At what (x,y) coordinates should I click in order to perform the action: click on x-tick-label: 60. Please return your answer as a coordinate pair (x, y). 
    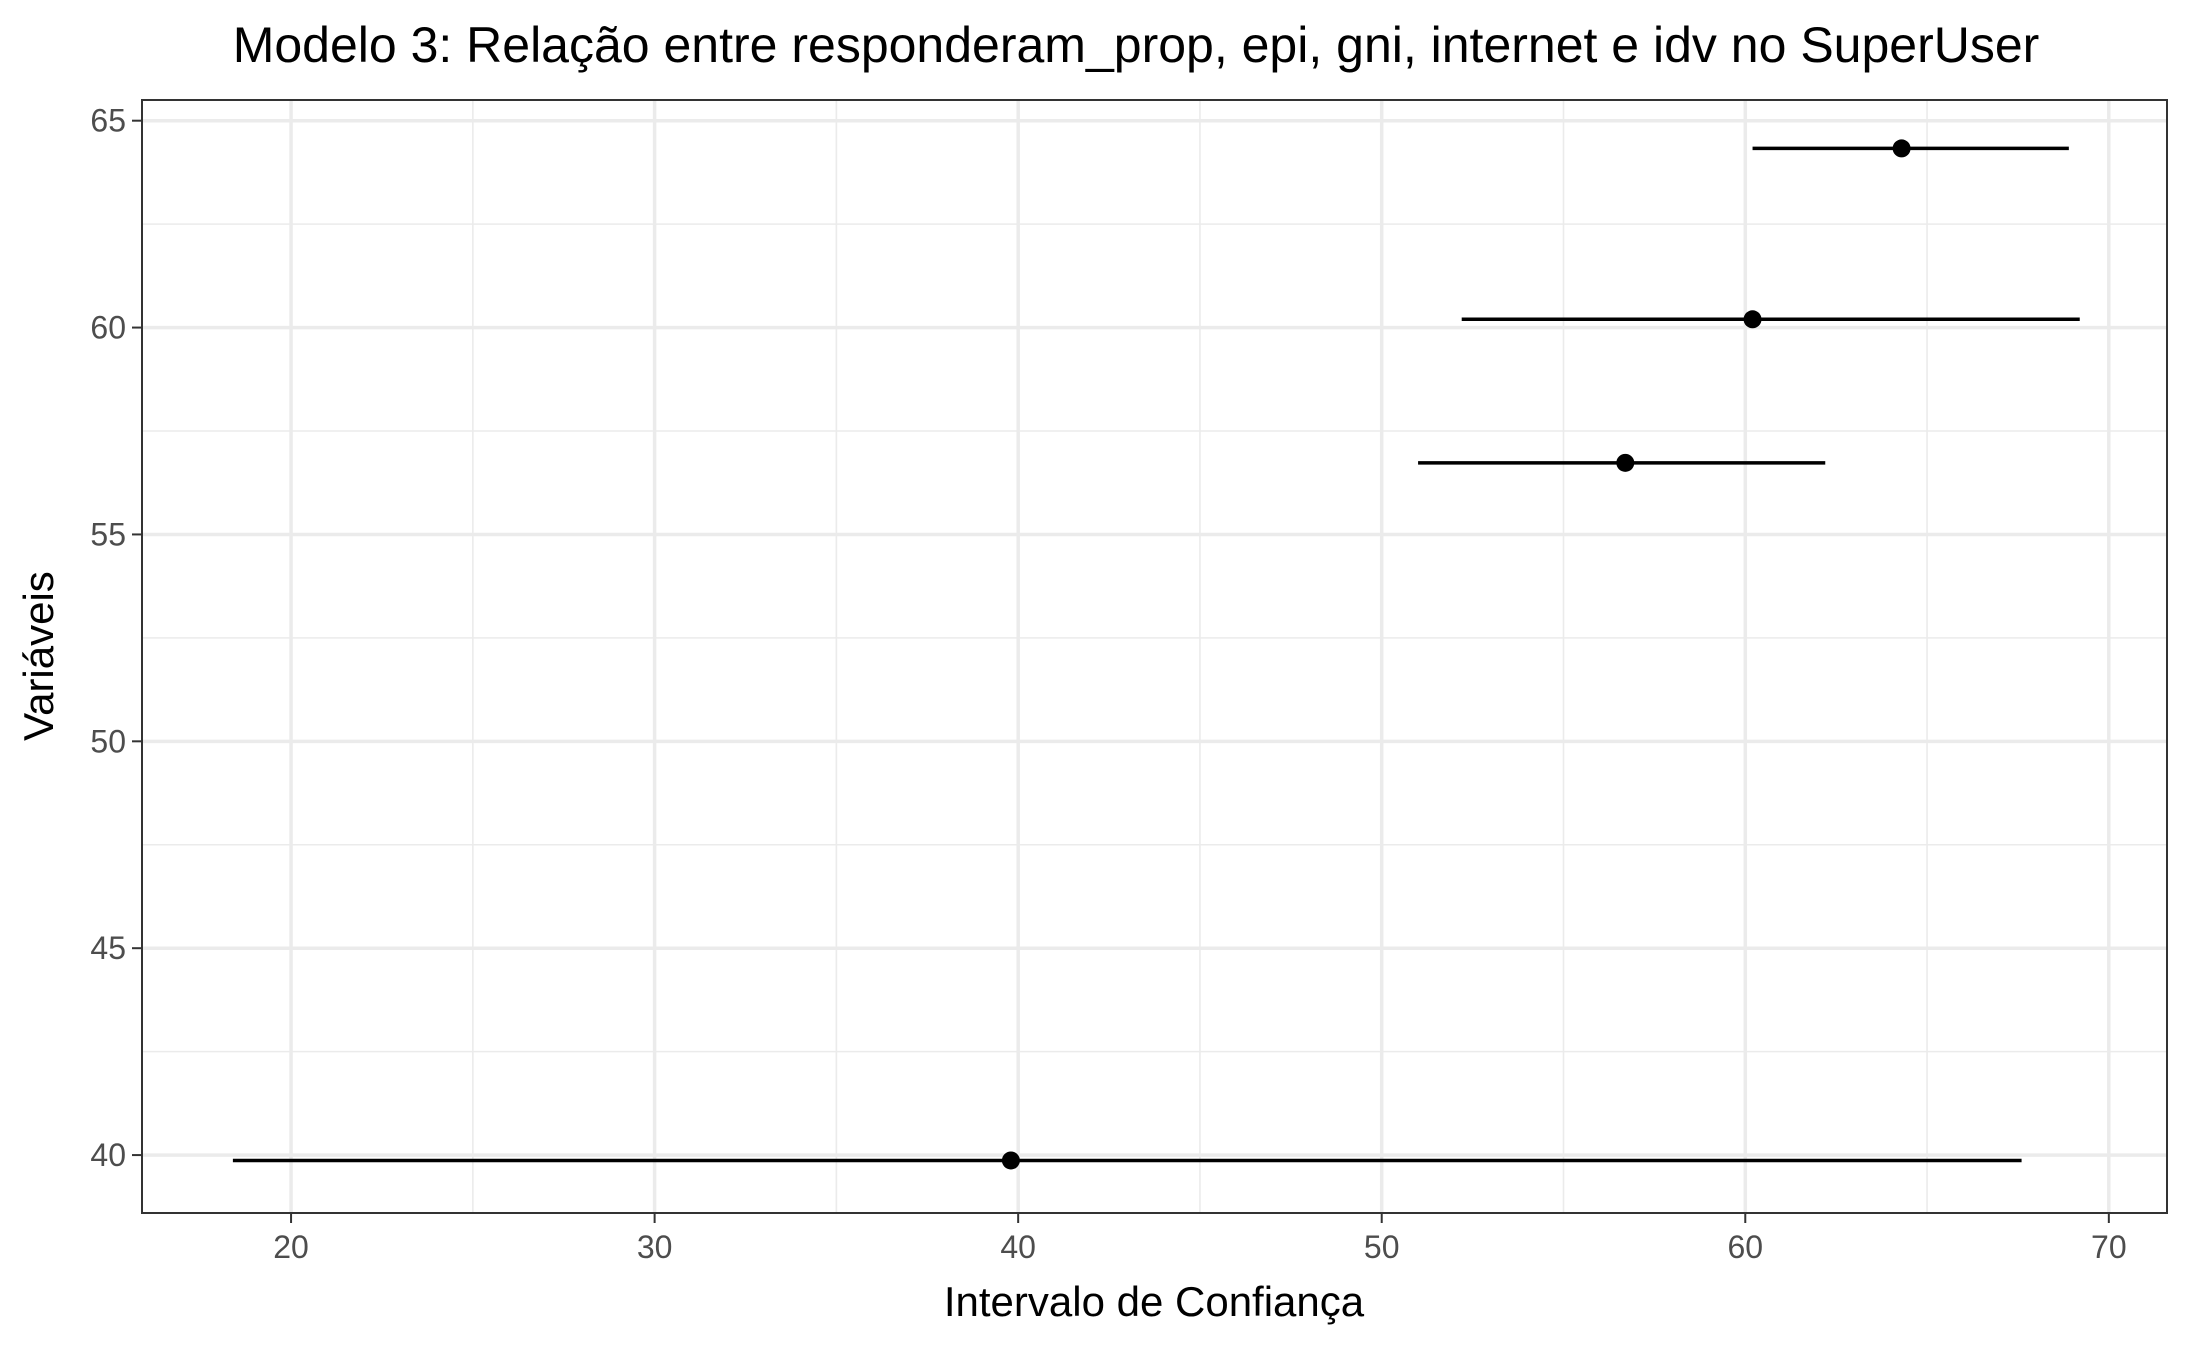
    Looking at the image, I should click on (1745, 1247).